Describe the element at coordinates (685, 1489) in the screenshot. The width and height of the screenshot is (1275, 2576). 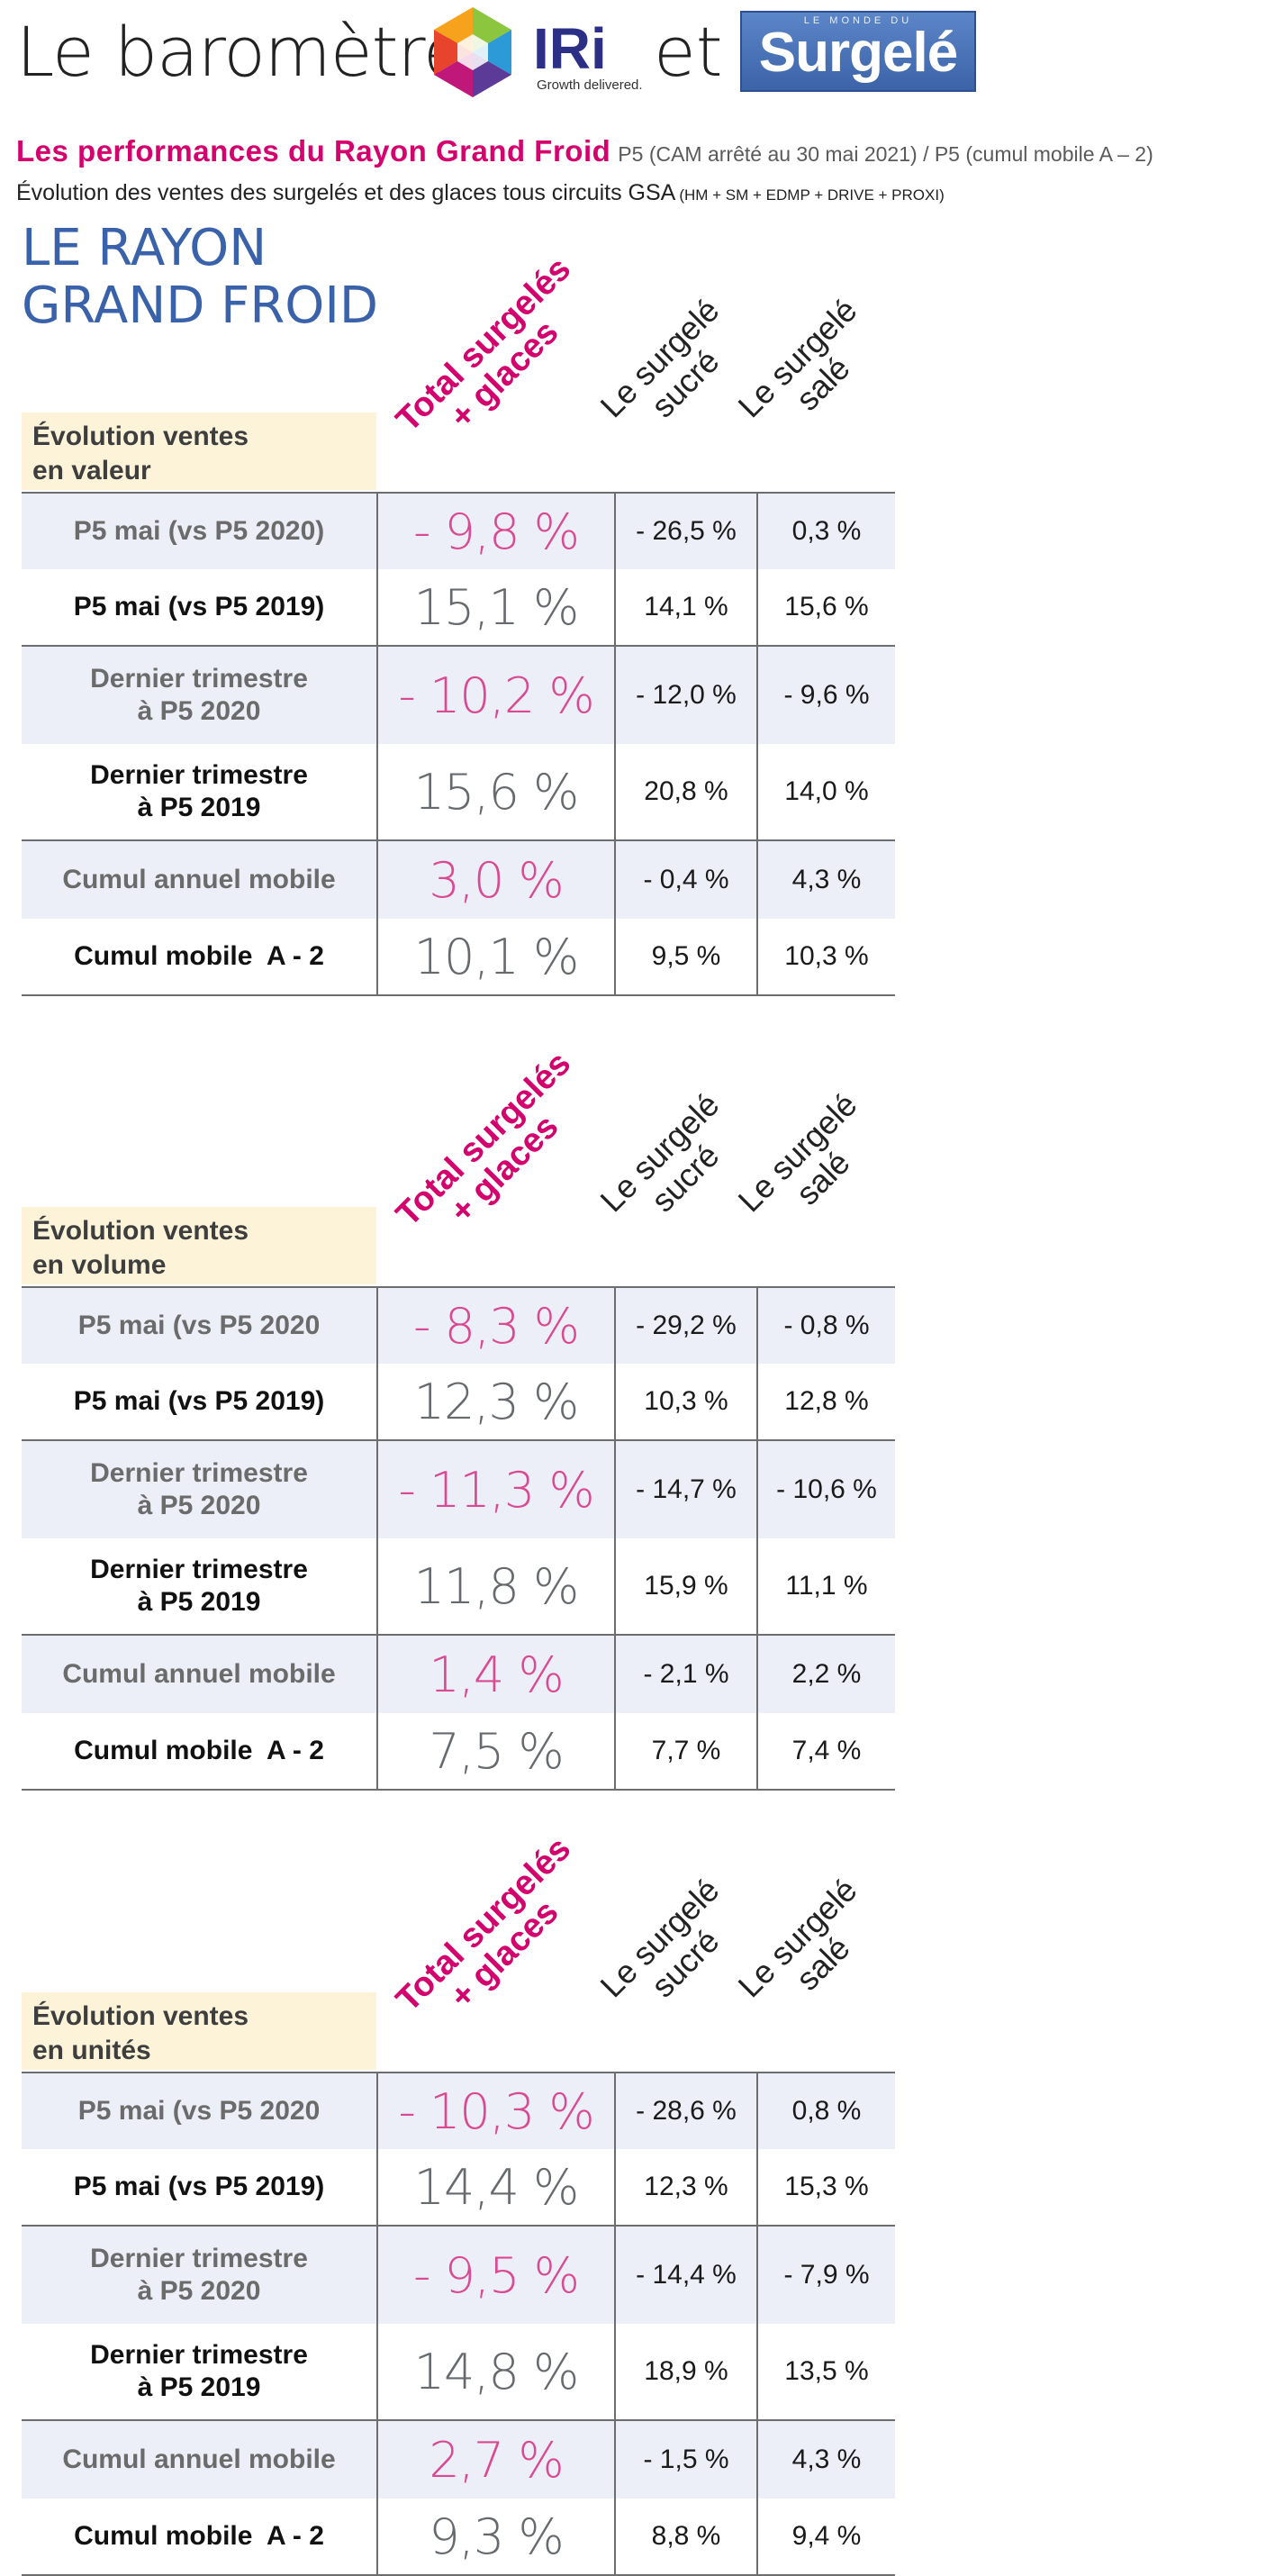
I see `sucre-value: - 14,7 %` at that location.